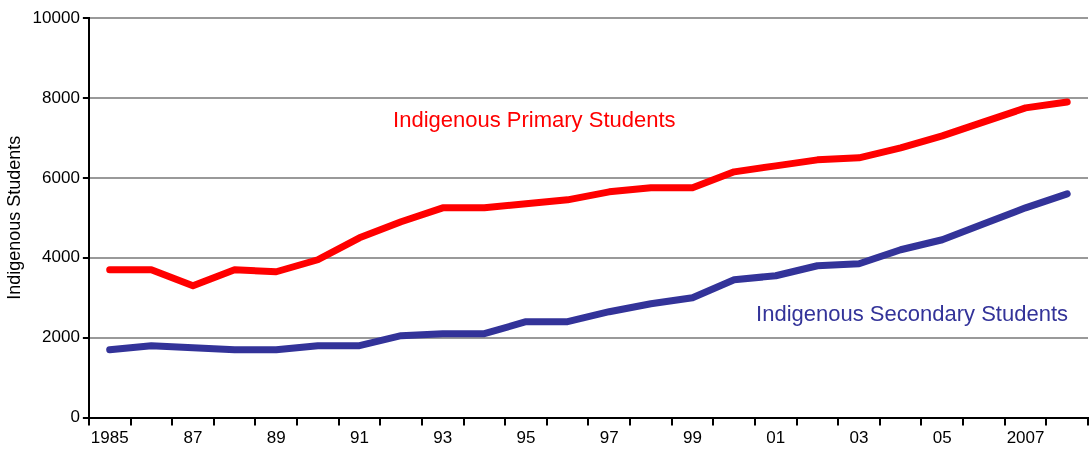 This screenshot has width=1091, height=452. I want to click on y-tick-label: 4000, so click(61, 257).